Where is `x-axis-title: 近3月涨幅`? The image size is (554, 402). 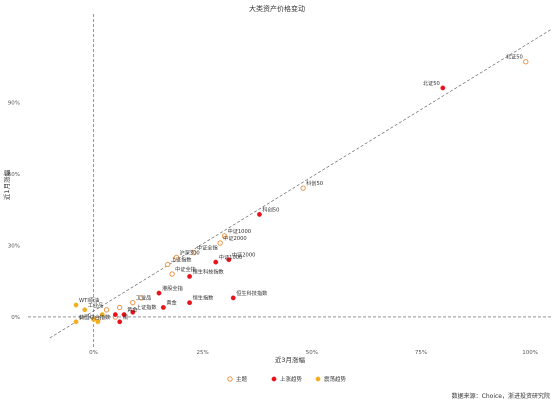
x-axis-title: 近3月涨幅 is located at coordinates (290, 359).